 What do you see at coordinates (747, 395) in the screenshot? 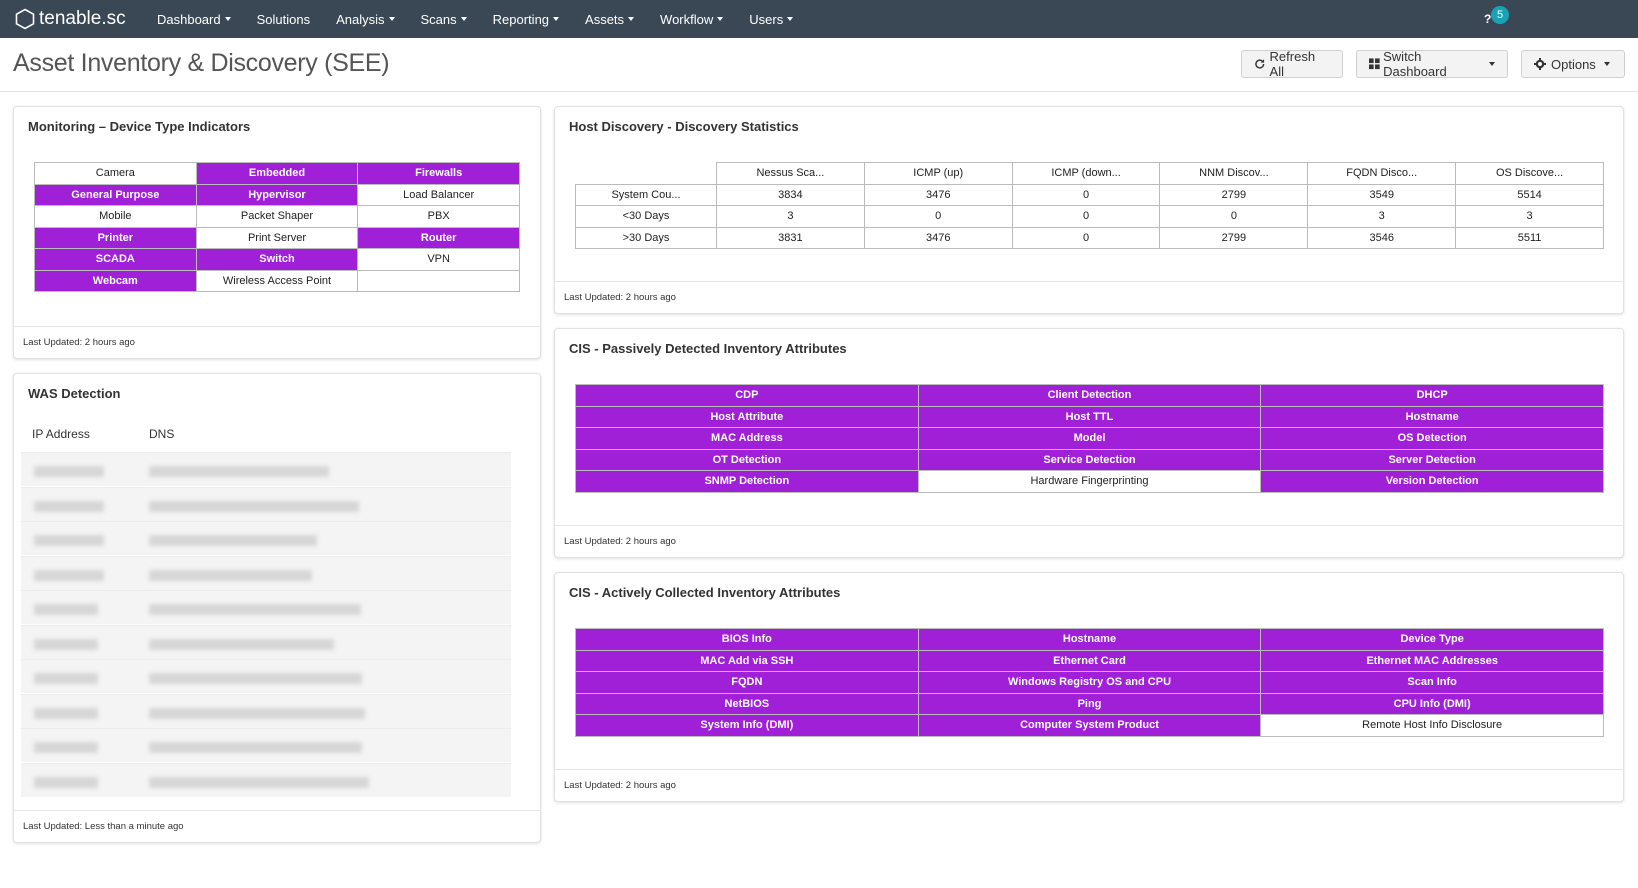
I see `indicator-cdp: CDP` at bounding box center [747, 395].